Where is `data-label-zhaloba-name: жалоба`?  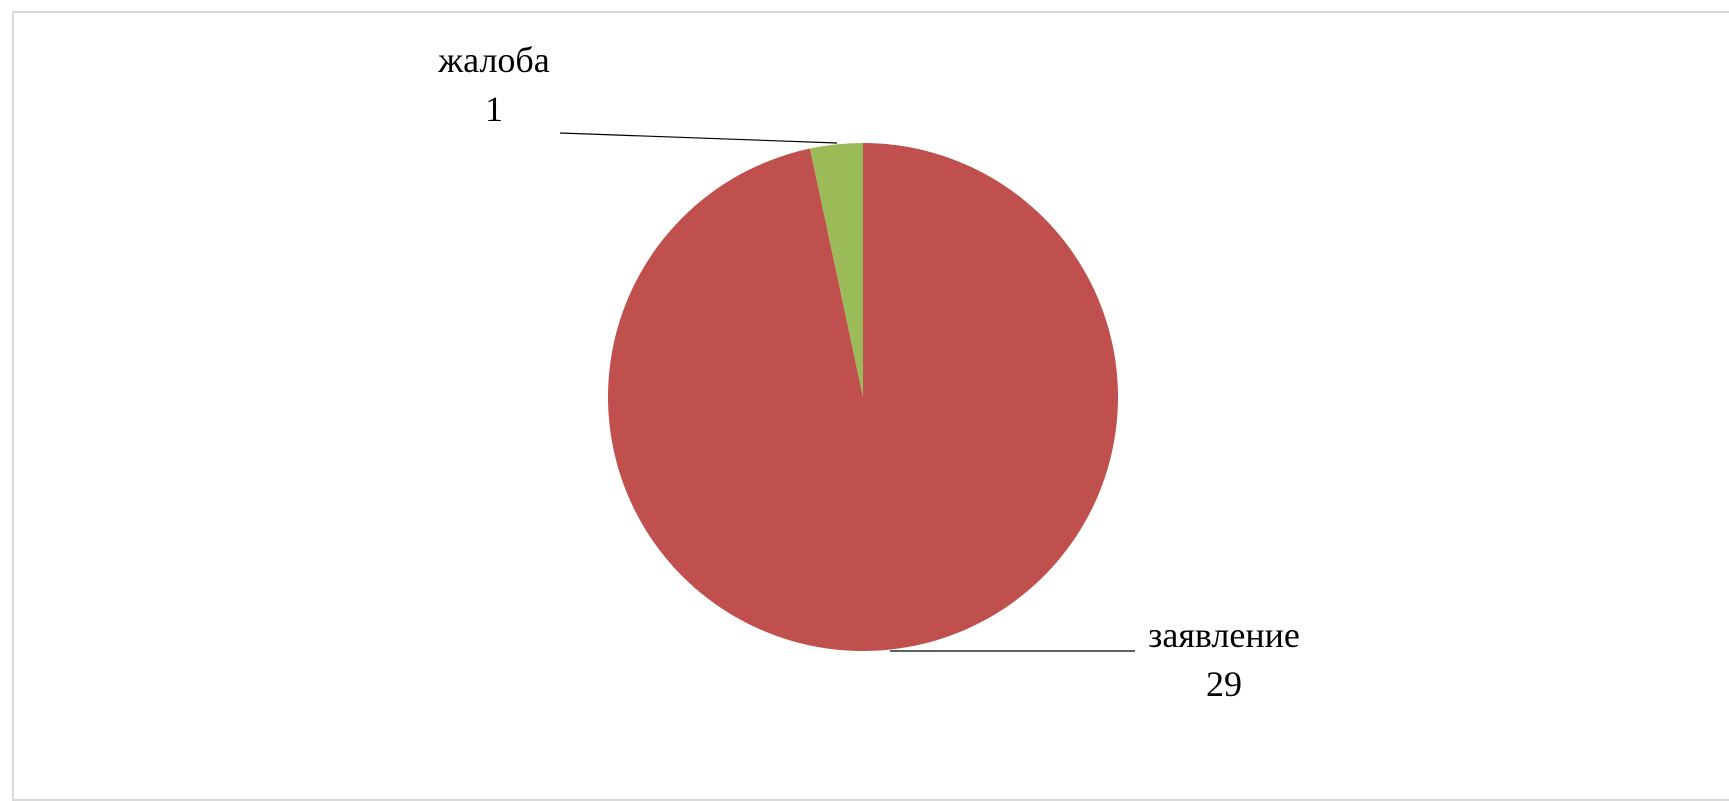 data-label-zhaloba-name: жалоба is located at coordinates (493, 60).